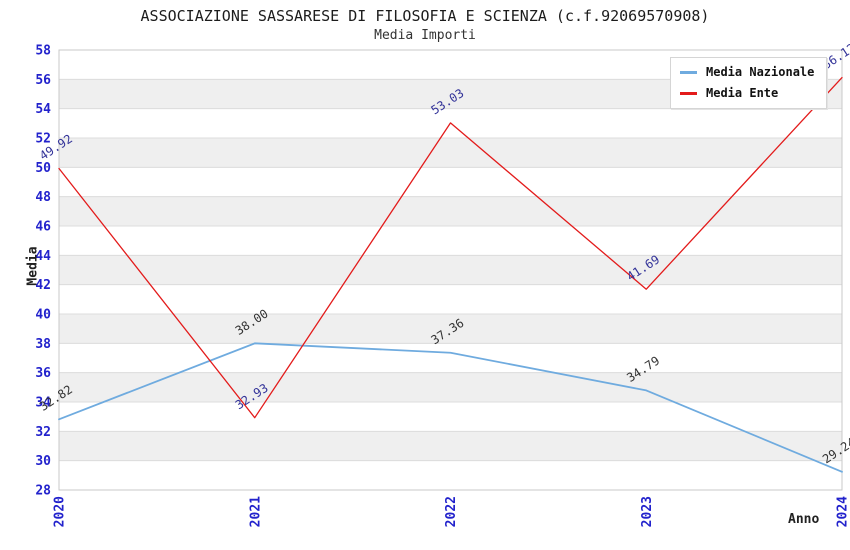 This screenshot has height=550, width=850. What do you see at coordinates (43, 432) in the screenshot?
I see `y-tick-label: 32` at bounding box center [43, 432].